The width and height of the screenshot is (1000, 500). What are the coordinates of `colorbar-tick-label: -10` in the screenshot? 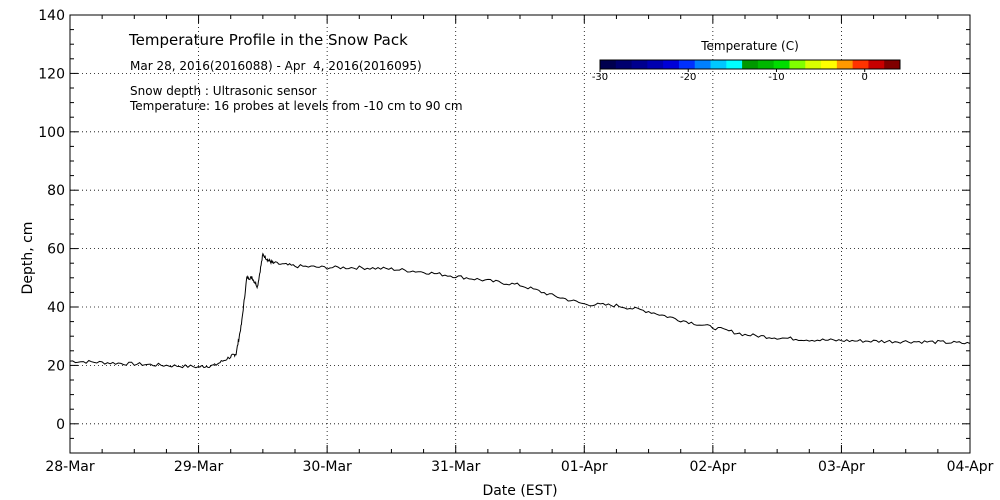 It's located at (776, 77).